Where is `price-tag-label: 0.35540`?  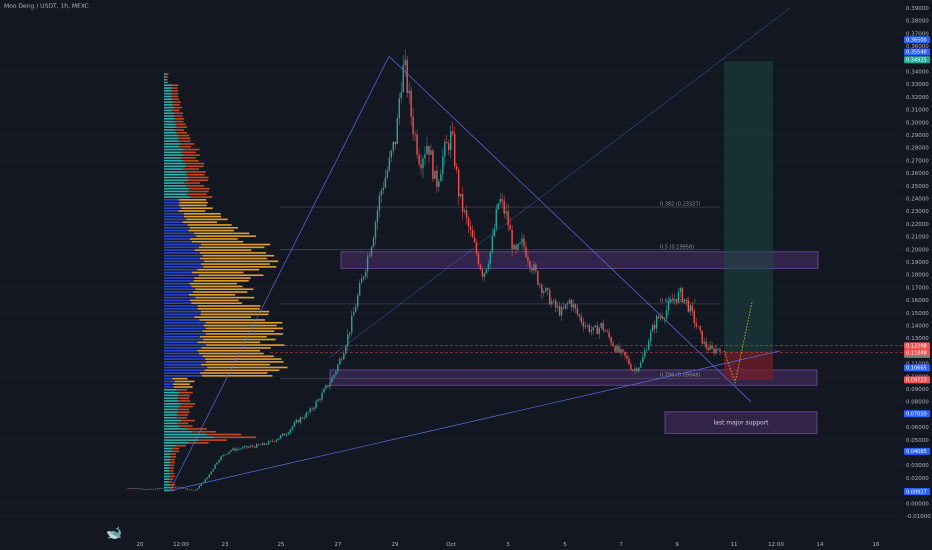
price-tag-label: 0.35540 is located at coordinates (916, 53).